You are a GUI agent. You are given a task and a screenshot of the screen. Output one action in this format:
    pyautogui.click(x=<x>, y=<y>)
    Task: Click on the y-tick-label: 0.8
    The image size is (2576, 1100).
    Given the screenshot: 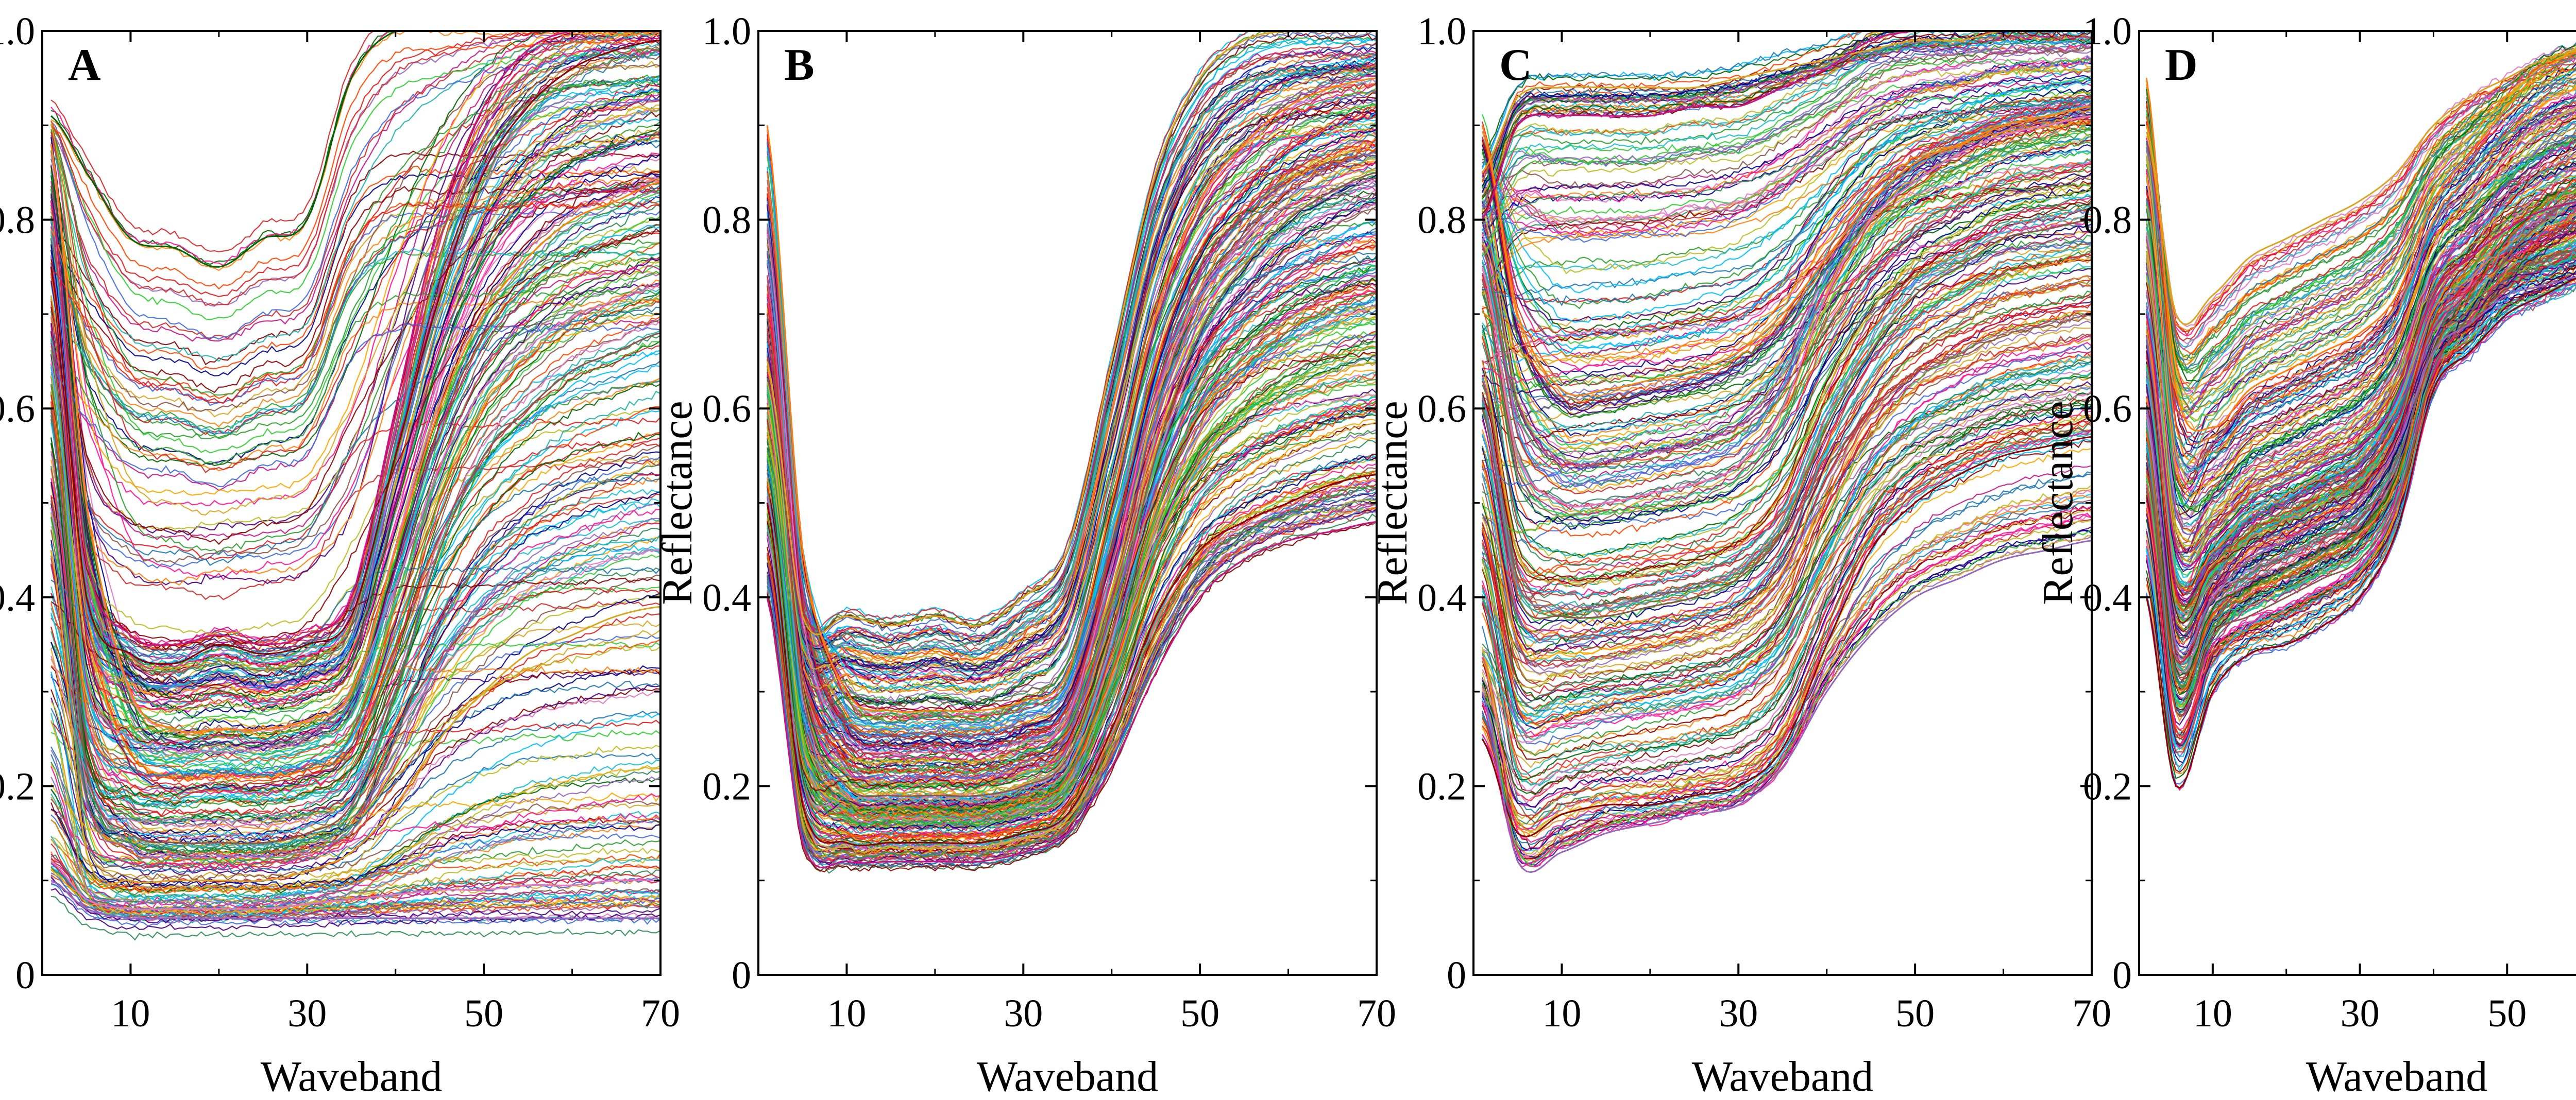 What is the action you would take?
    pyautogui.click(x=726, y=221)
    